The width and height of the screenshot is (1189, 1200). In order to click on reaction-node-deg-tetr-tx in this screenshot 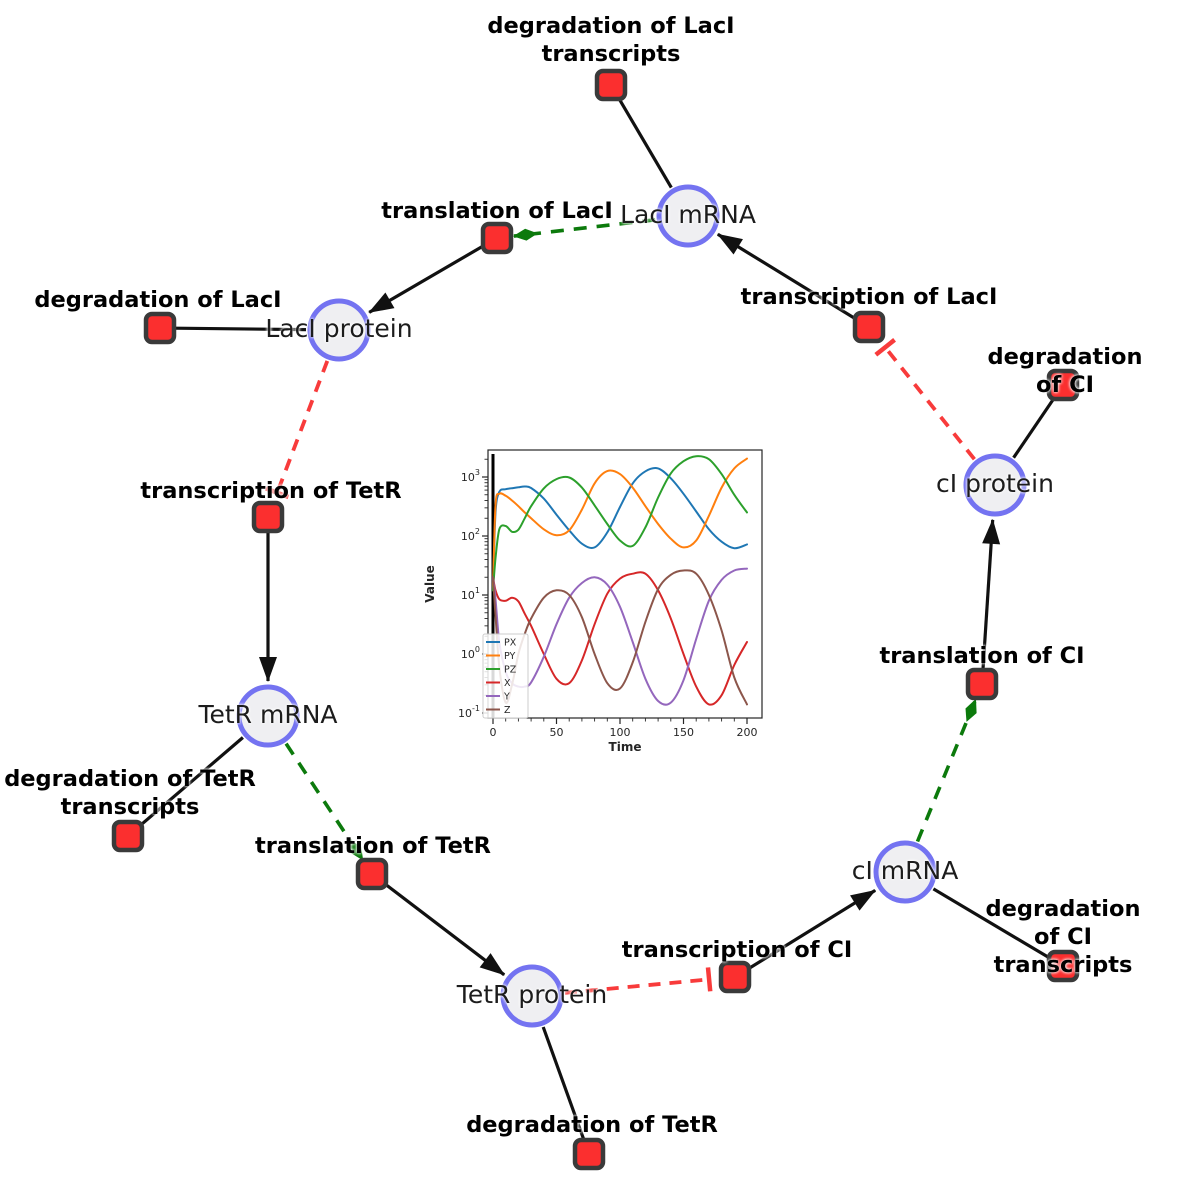, I will do `click(128, 836)`.